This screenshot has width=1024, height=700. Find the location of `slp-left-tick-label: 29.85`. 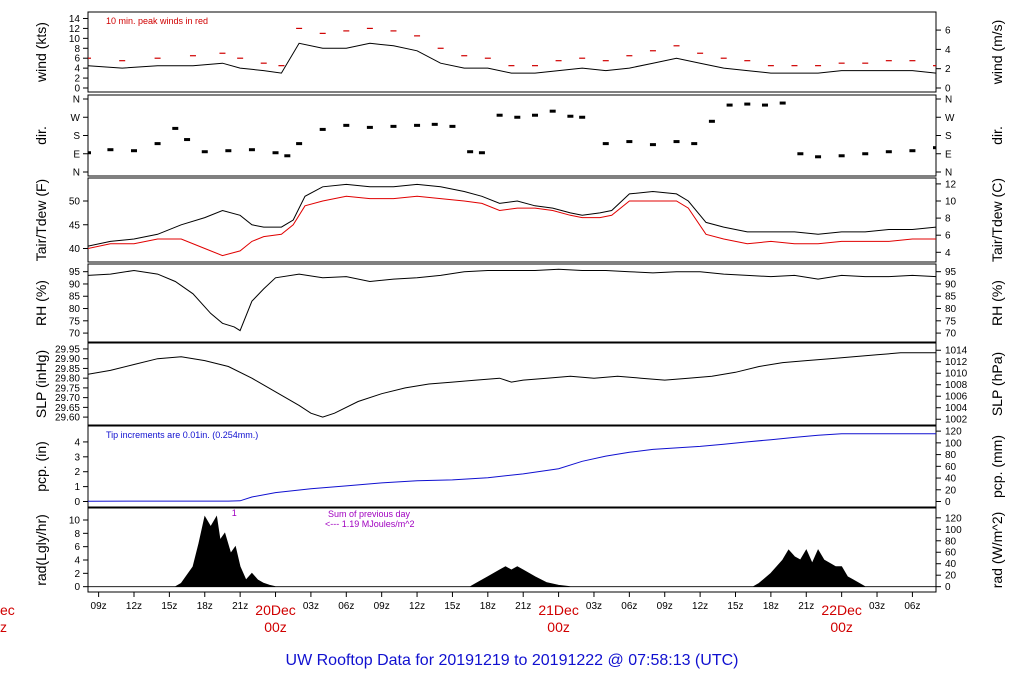

slp-left-tick-label: 29.85 is located at coordinates (67, 369).